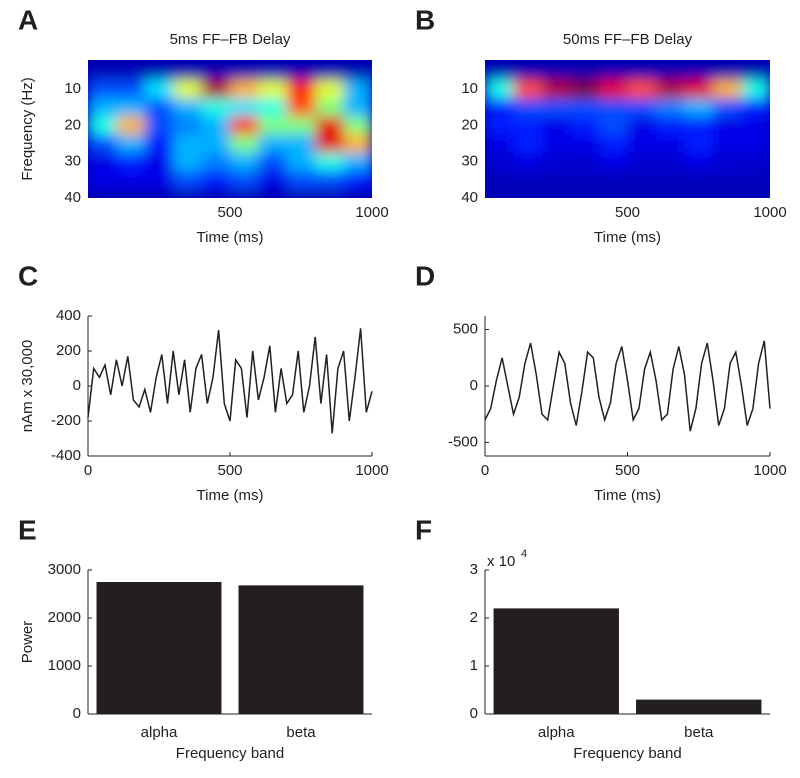 The image size is (800, 778). Describe the element at coordinates (28, 19) in the screenshot. I see `panel-label: A` at that location.